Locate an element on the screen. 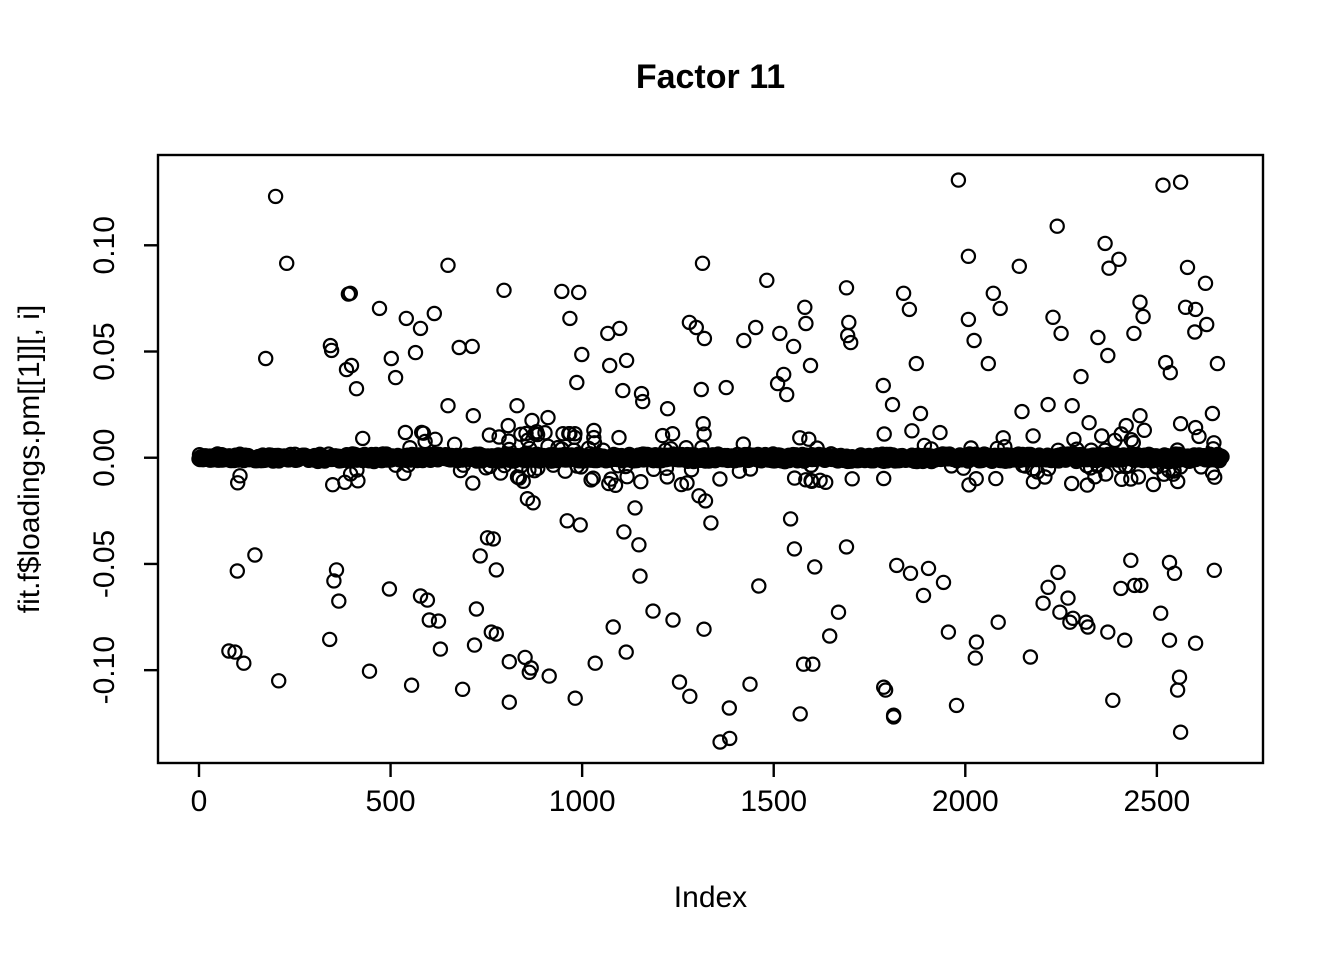 This screenshot has height=960, width=1344. y-tick-label: -0.10 is located at coordinates (104, 670).